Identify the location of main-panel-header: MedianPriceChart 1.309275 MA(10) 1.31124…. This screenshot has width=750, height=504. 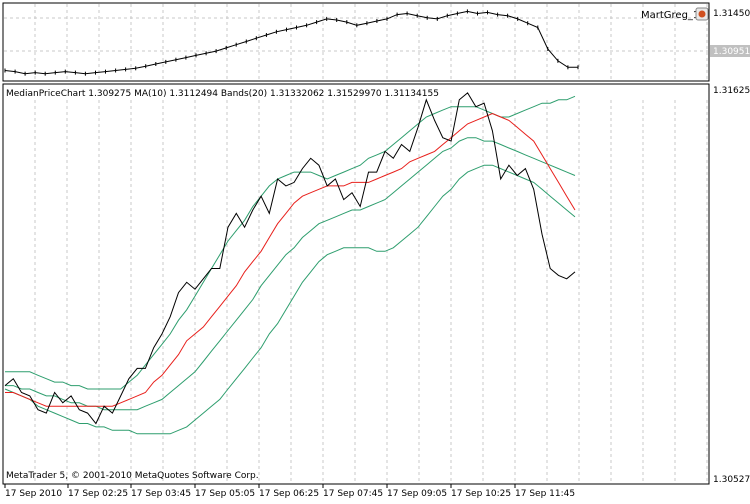
(222, 94).